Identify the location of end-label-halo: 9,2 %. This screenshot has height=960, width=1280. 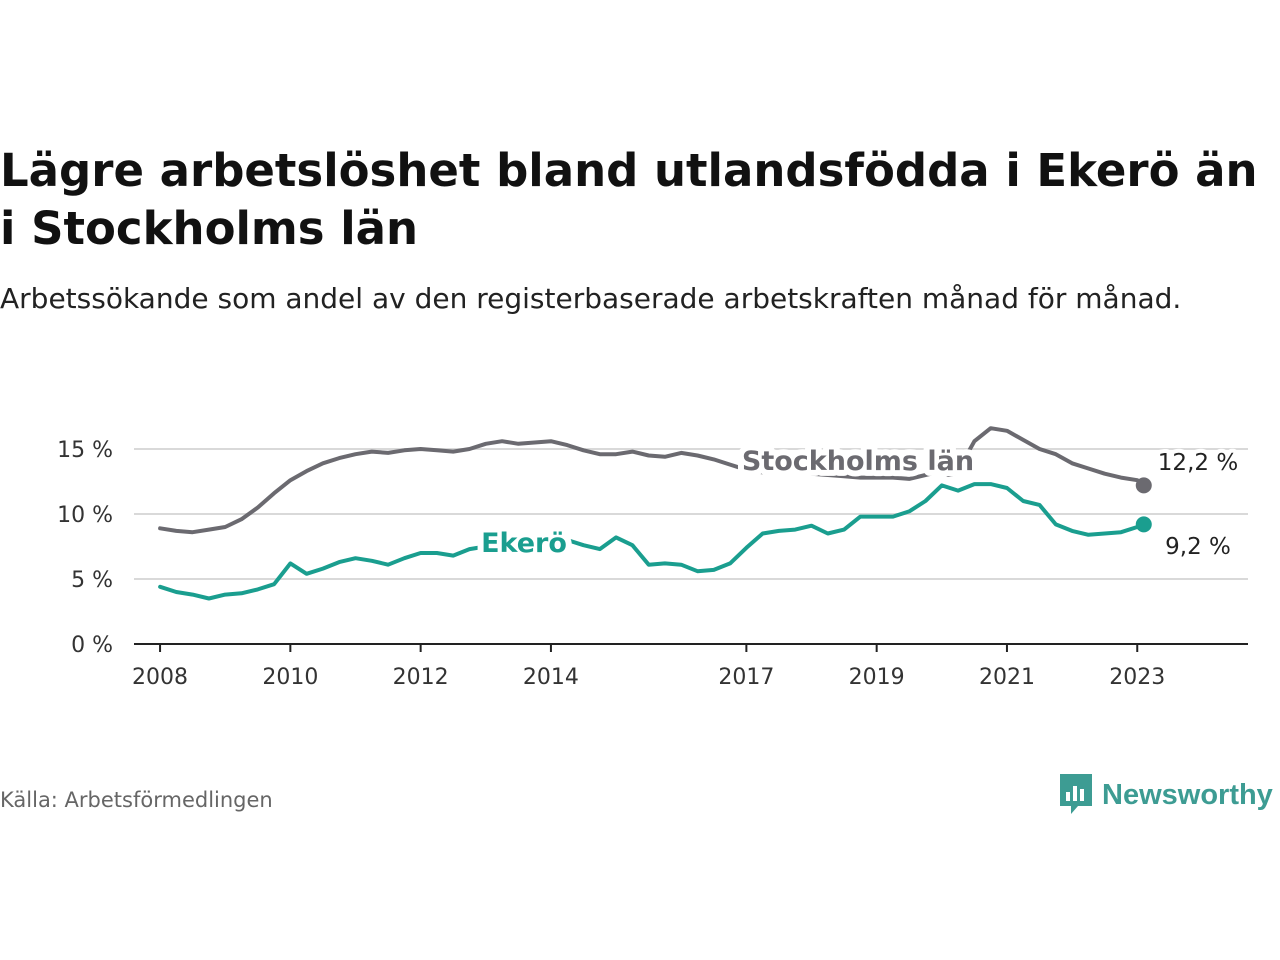
(1198, 547).